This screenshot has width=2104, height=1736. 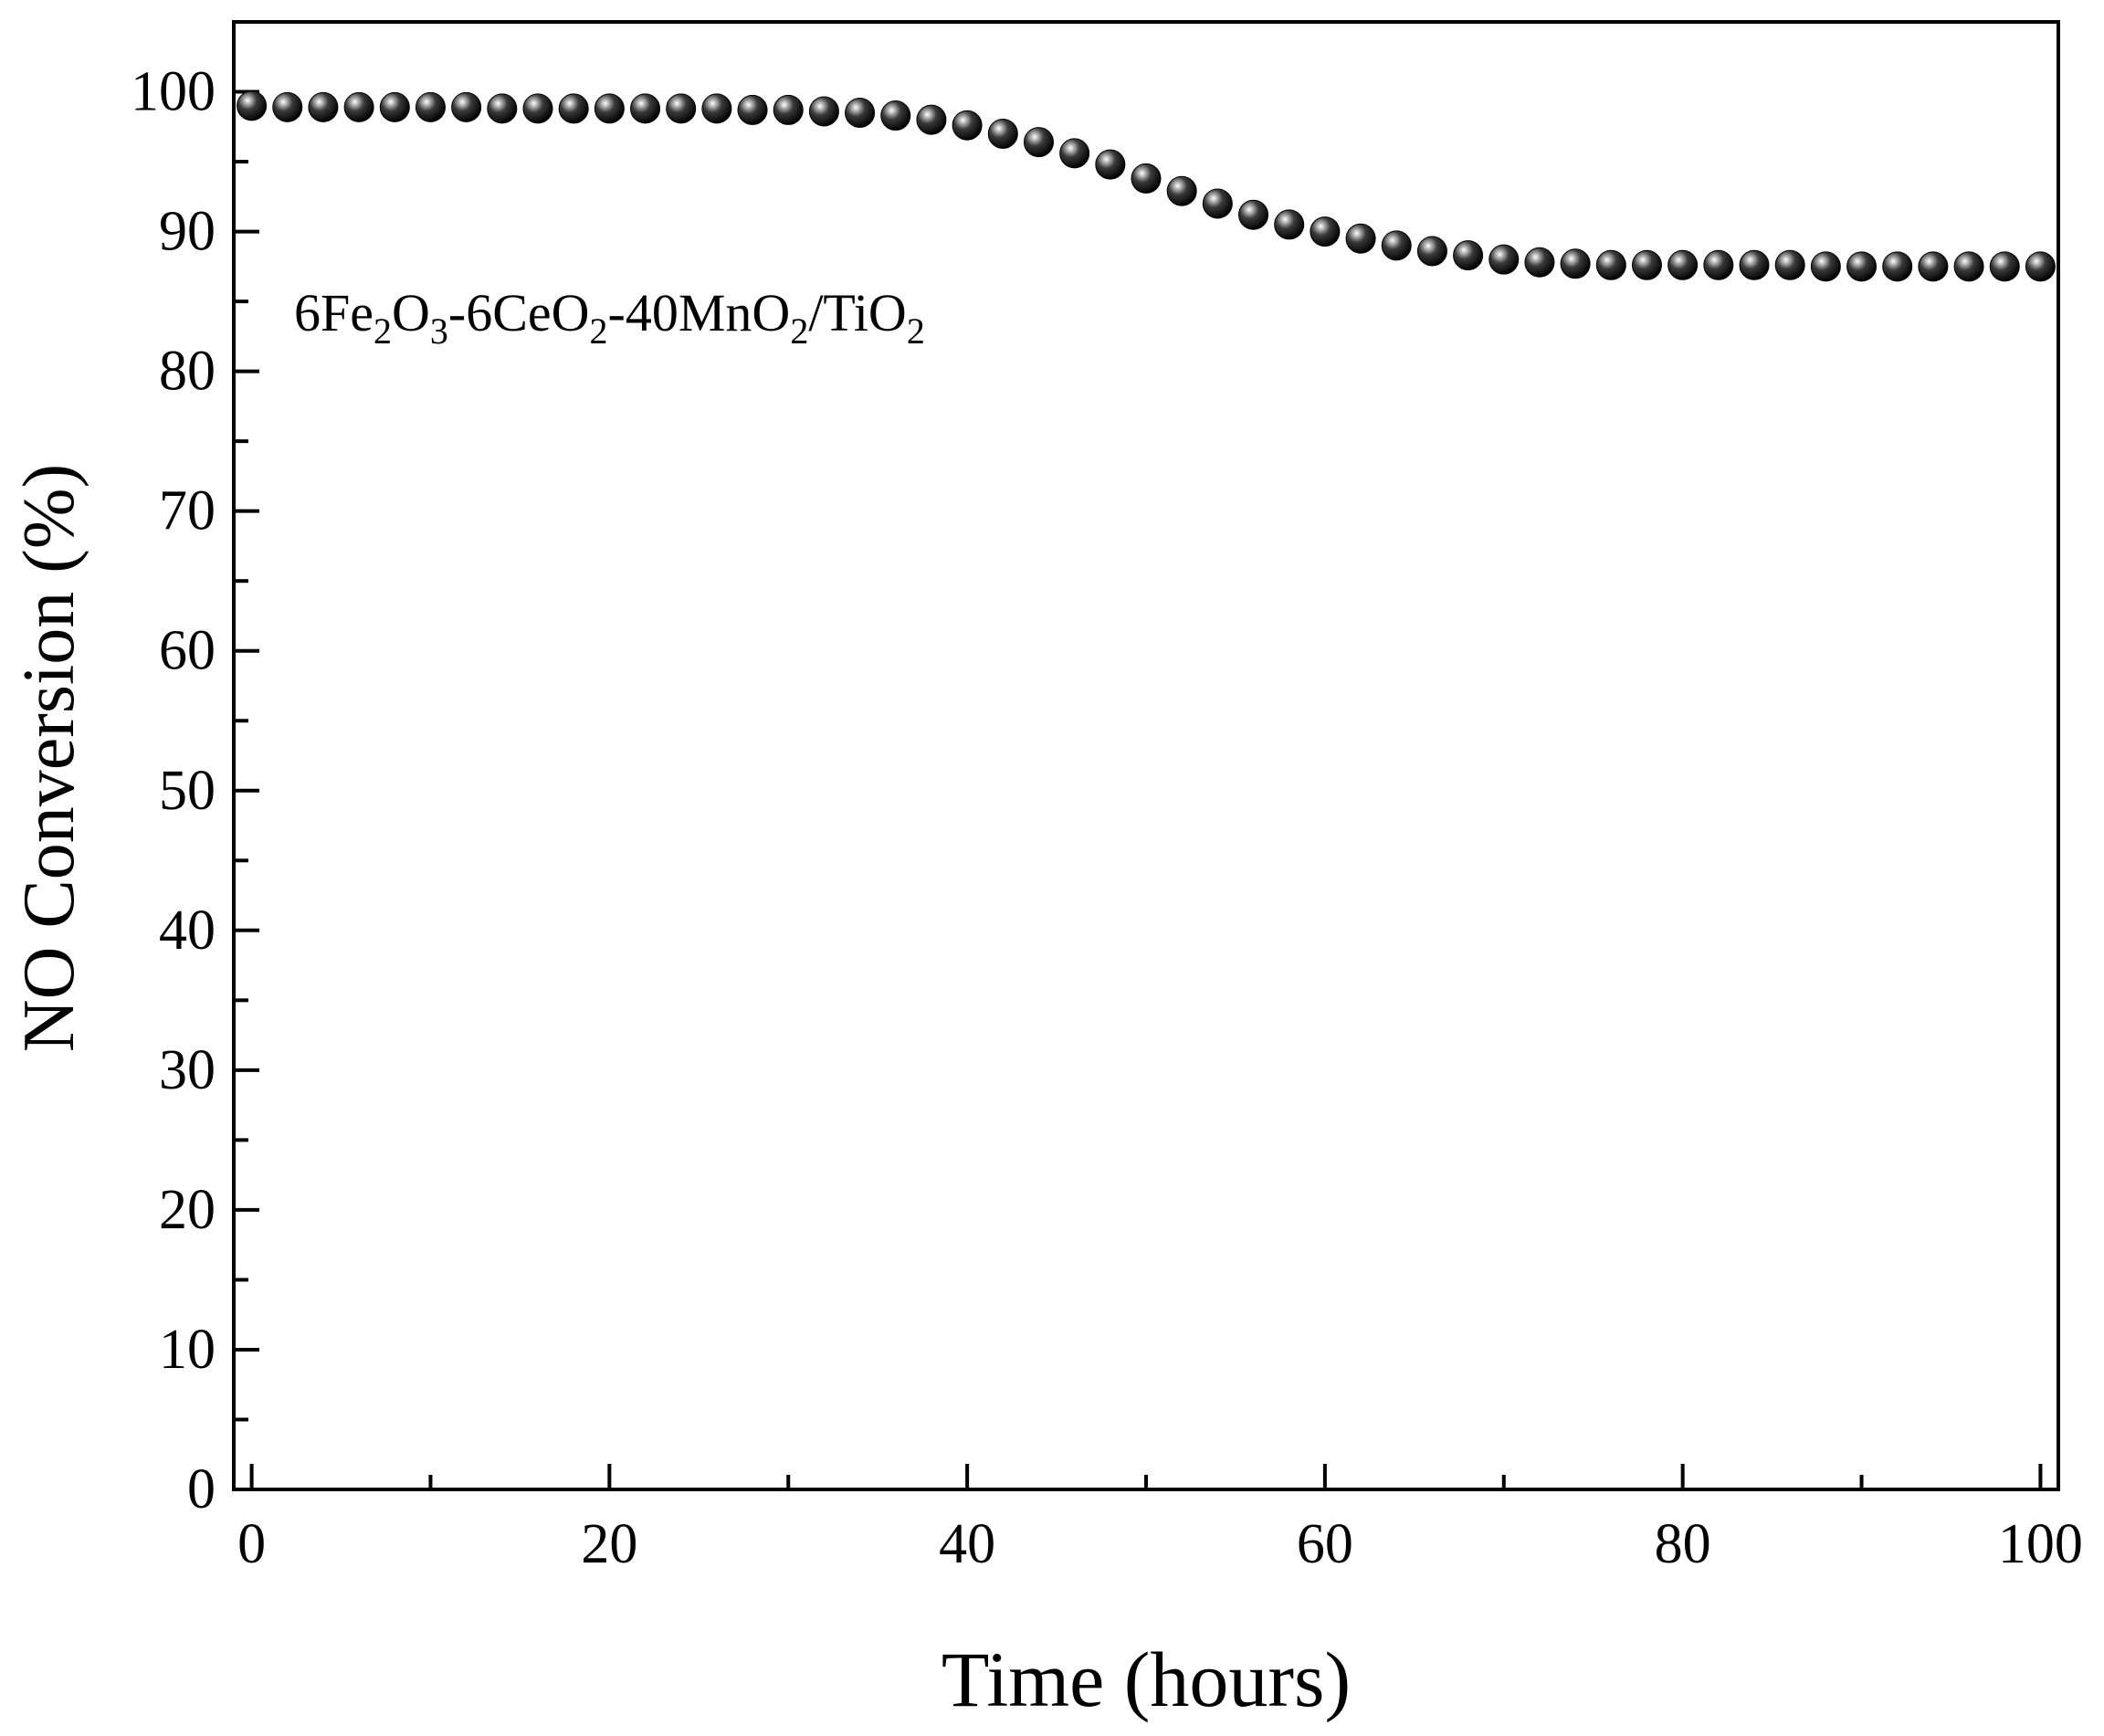 I want to click on y-tick-label: 90, so click(x=187, y=232).